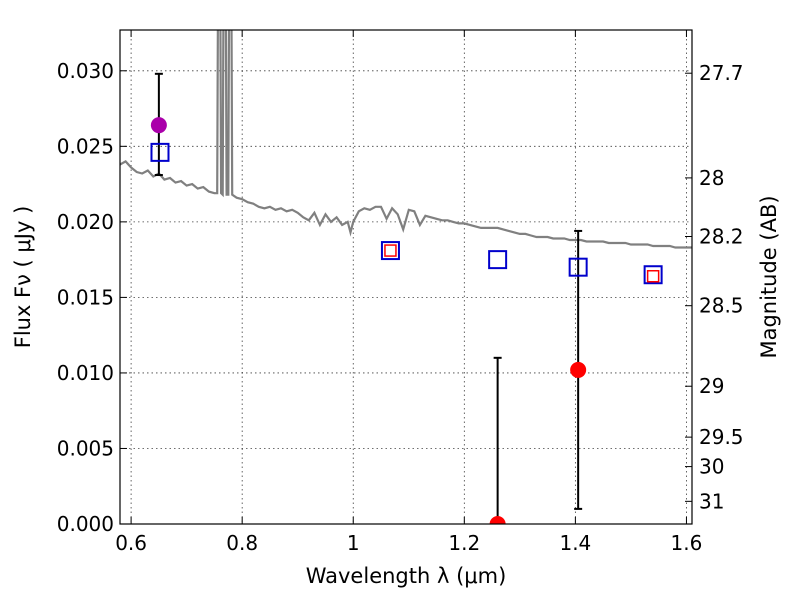 This screenshot has height=600, width=800. Describe the element at coordinates (721, 306) in the screenshot. I see `magnitude-tick-label: 28.5` at that location.